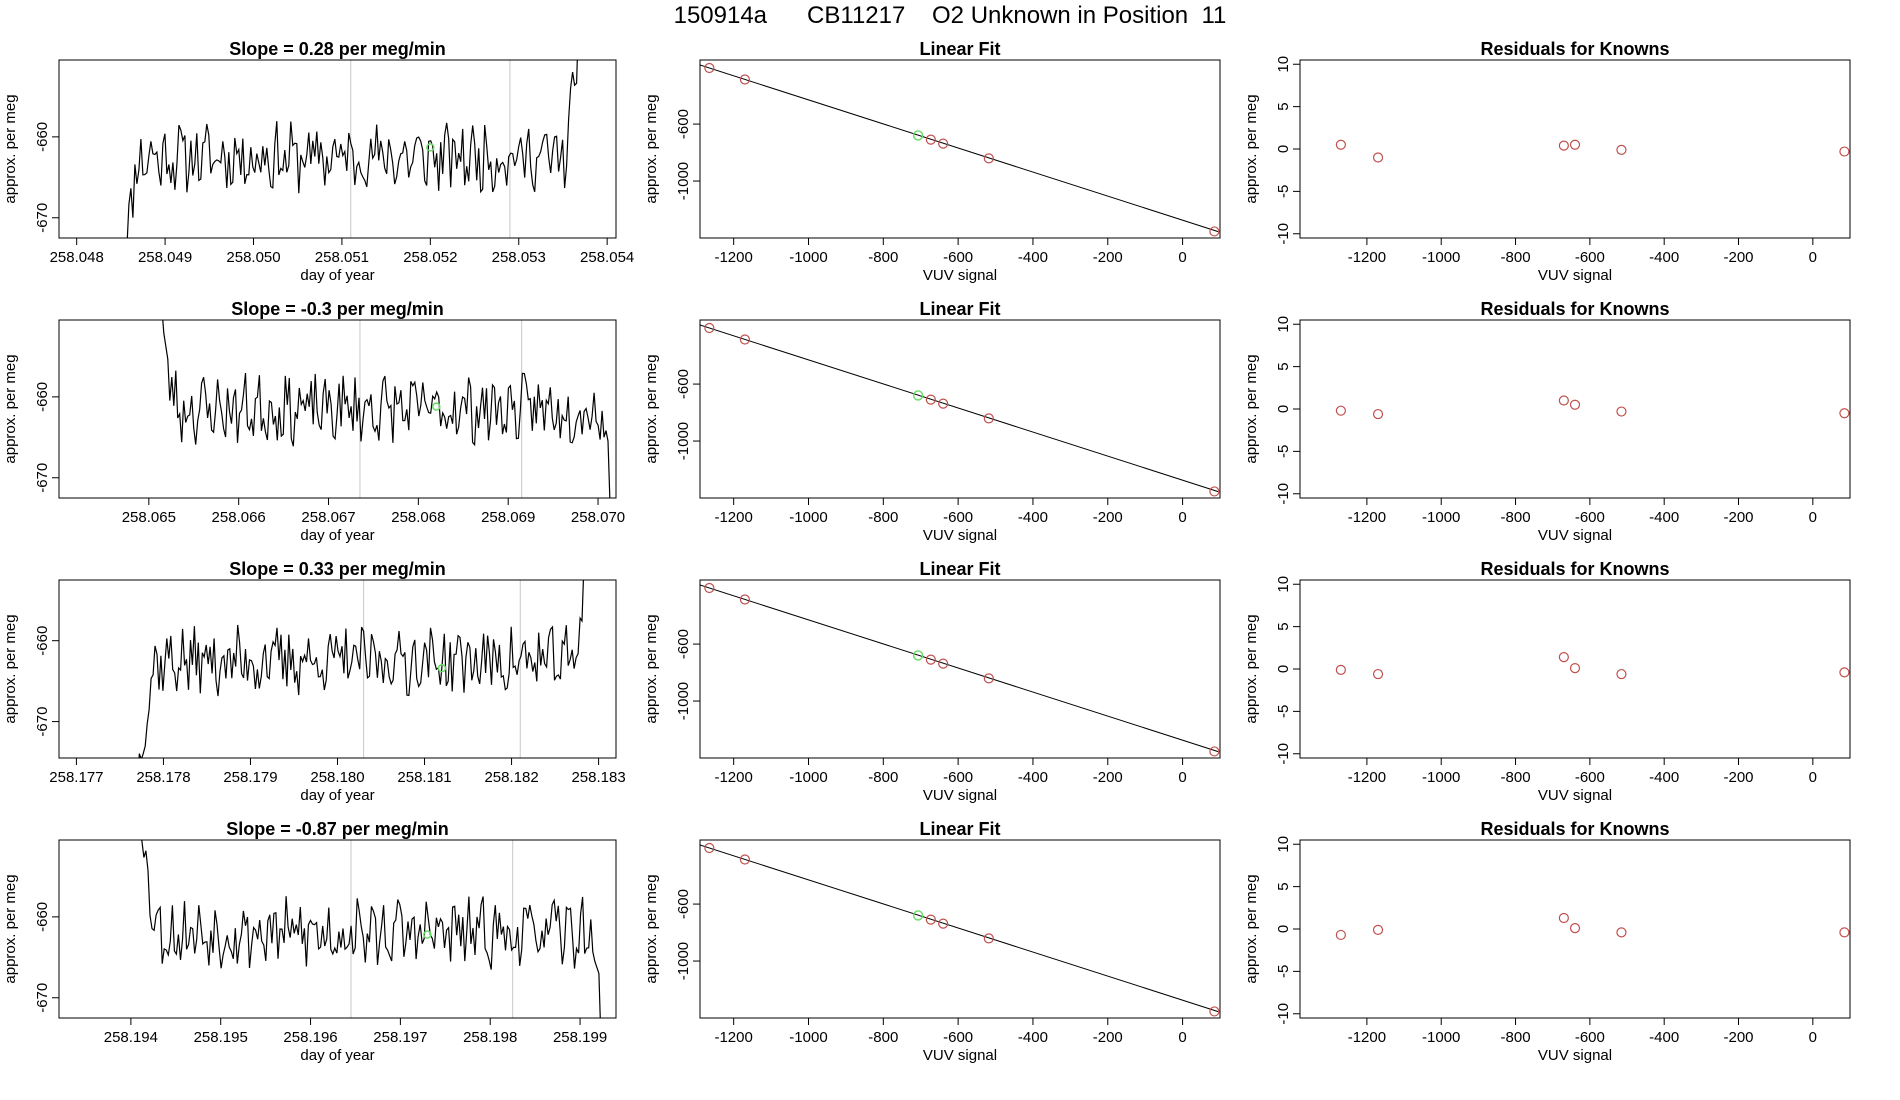  What do you see at coordinates (1283, 844) in the screenshot?
I see `y-tick-label: 10` at bounding box center [1283, 844].